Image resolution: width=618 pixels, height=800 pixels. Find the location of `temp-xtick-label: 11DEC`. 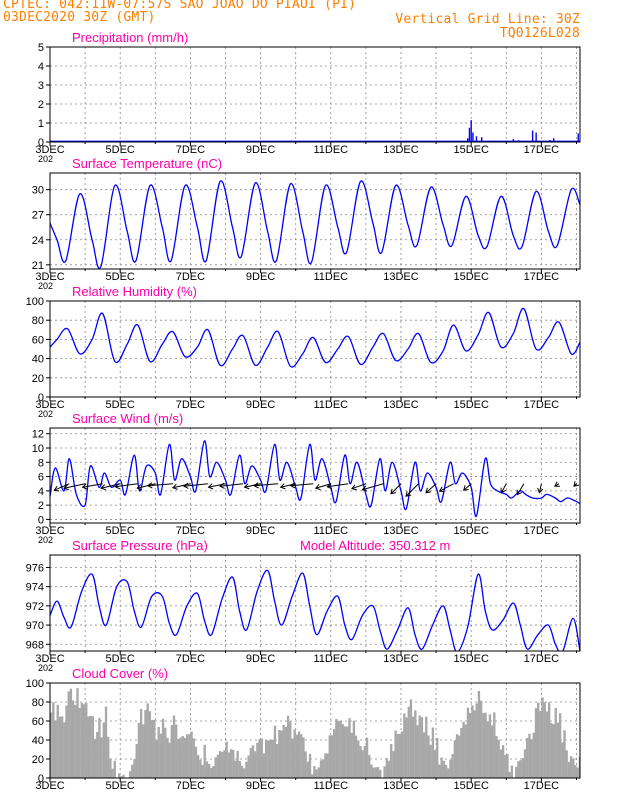

temp-xtick-label: 11DEC is located at coordinates (330, 277).